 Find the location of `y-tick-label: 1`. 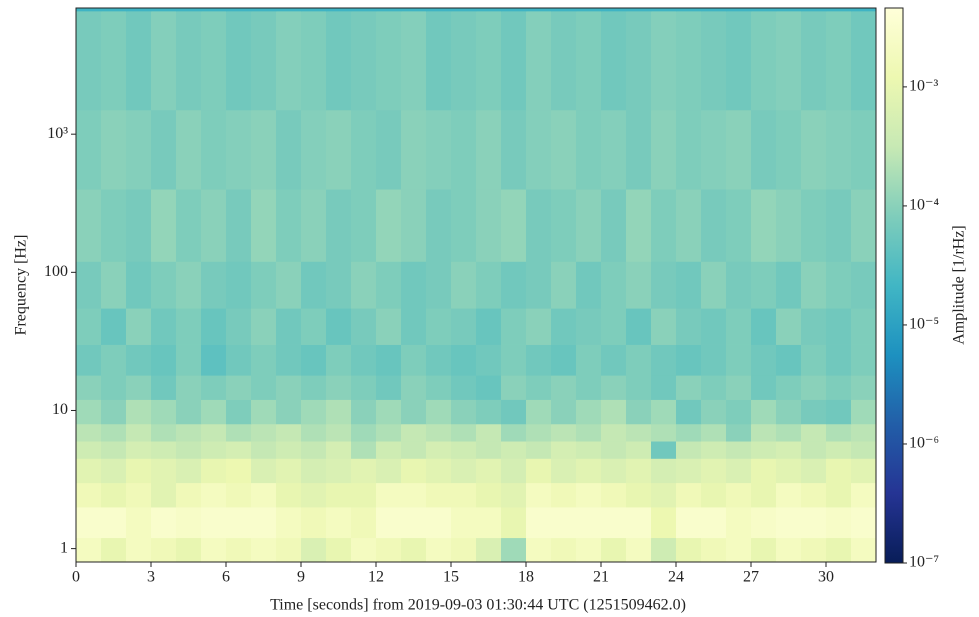

y-tick-label: 1 is located at coordinates (64, 547).